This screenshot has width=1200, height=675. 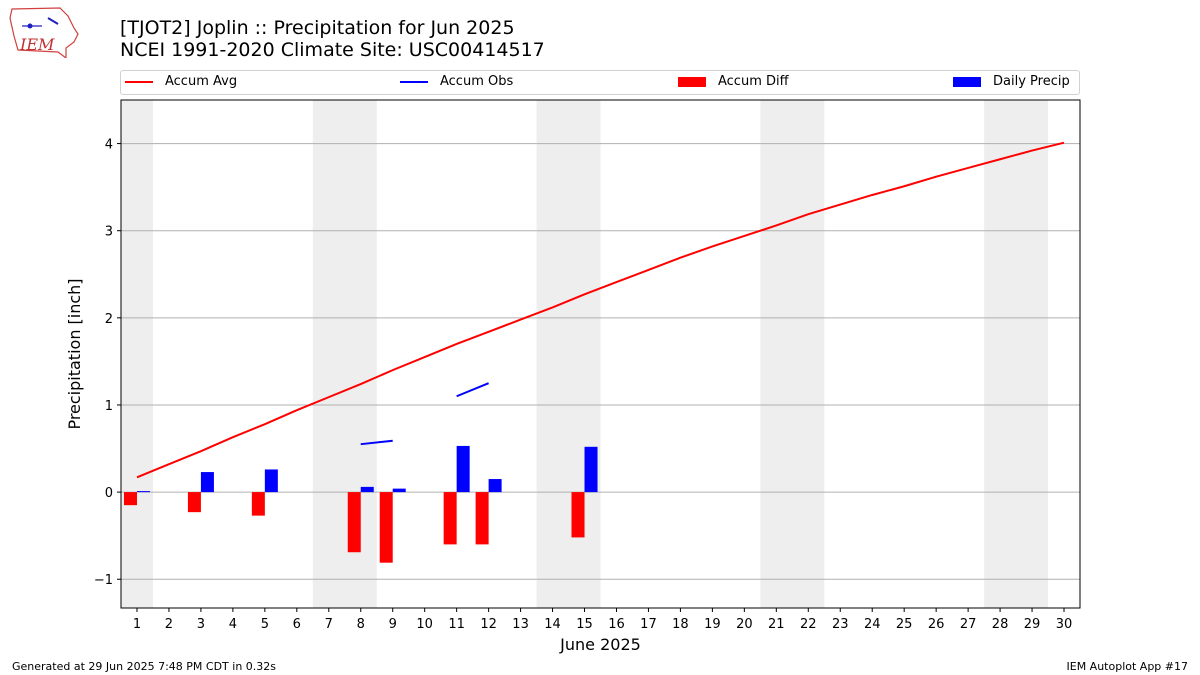 I want to click on chart-subtitle: NCEI 1991-2020 Climate Site: USC00414517, so click(x=332, y=50).